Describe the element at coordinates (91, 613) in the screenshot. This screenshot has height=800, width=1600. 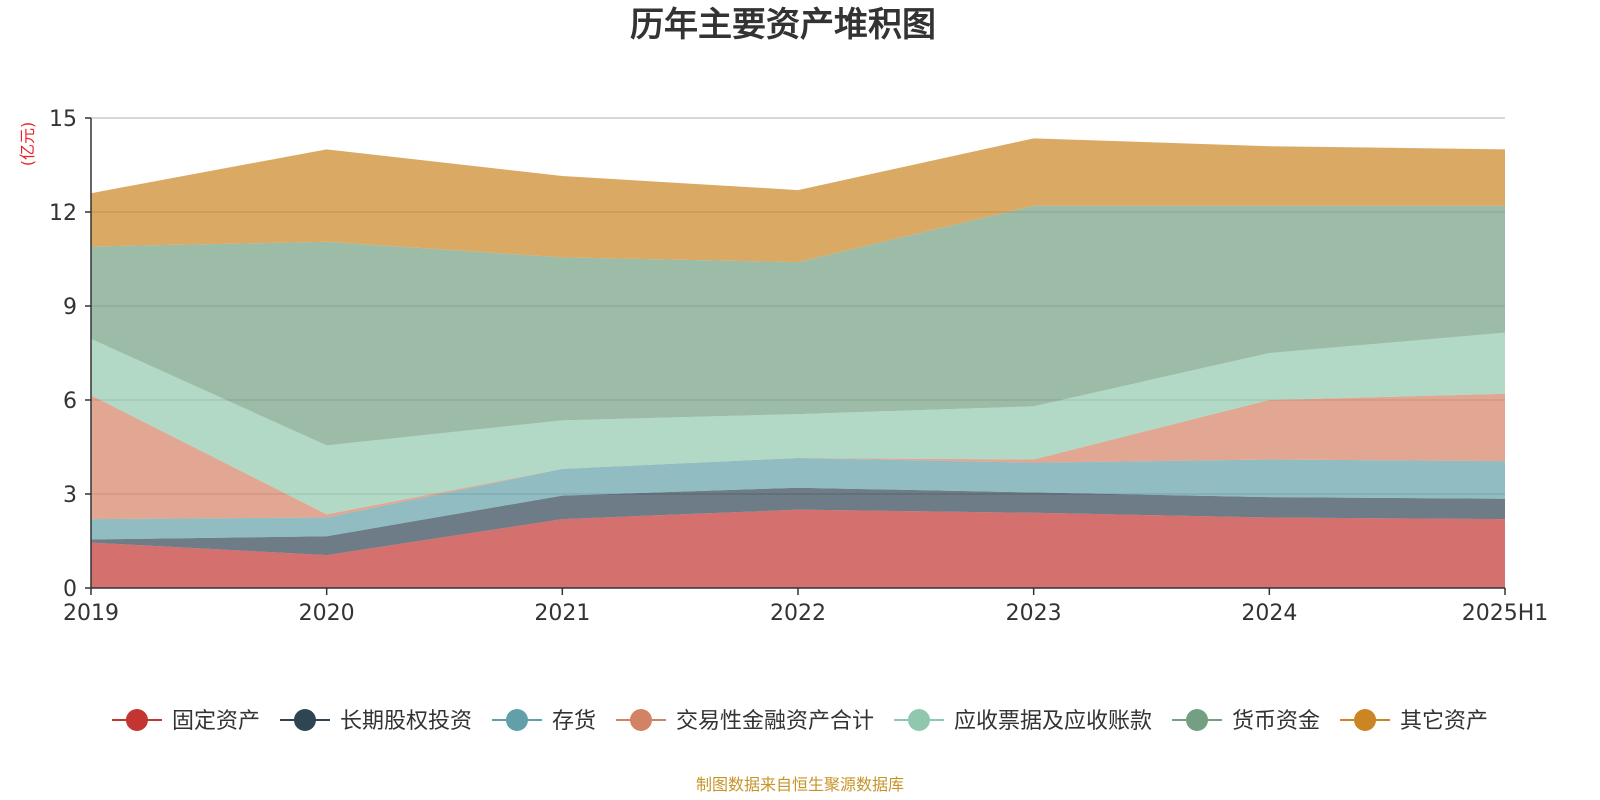
I see `x-tick-label: 2019` at that location.